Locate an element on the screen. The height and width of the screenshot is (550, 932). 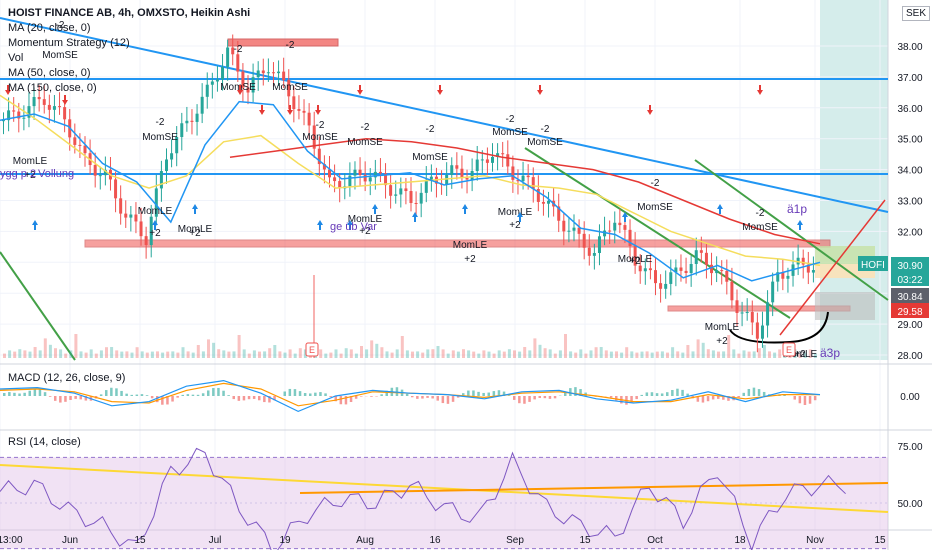
indicator-ma150: MA (150, close, 0) is located at coordinates (52, 88).